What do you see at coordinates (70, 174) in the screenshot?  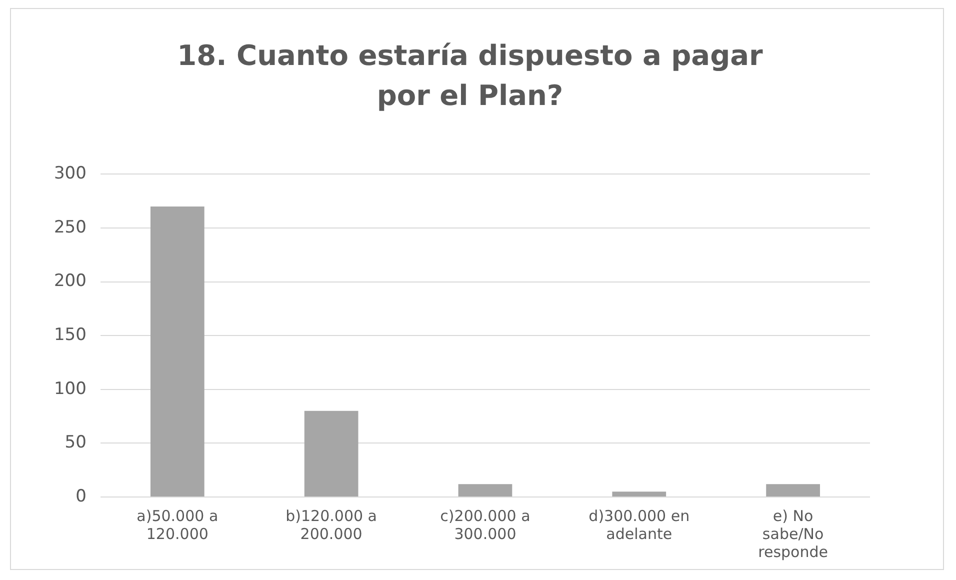 I see `y-tick-label: 300` at bounding box center [70, 174].